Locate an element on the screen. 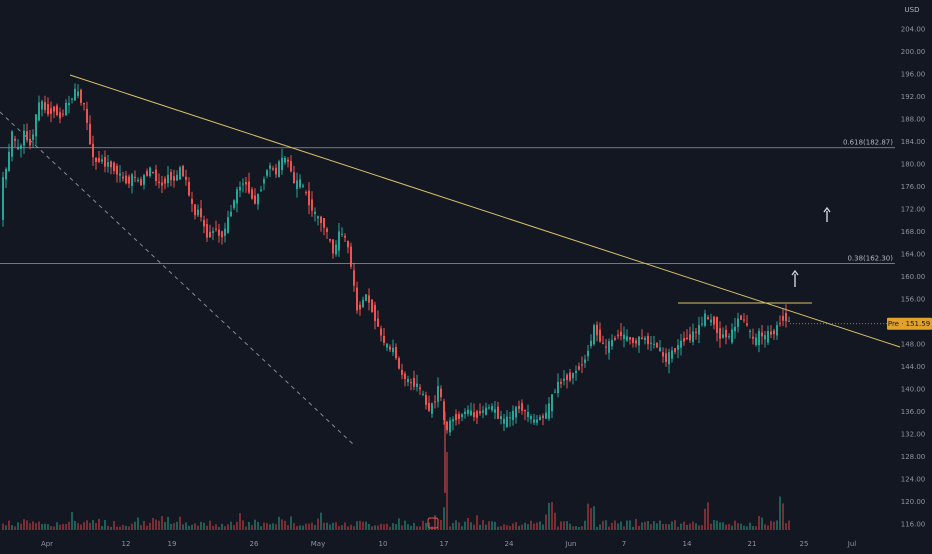 This screenshot has width=932, height=554. y-tick-label: 192.00 is located at coordinates (913, 97).